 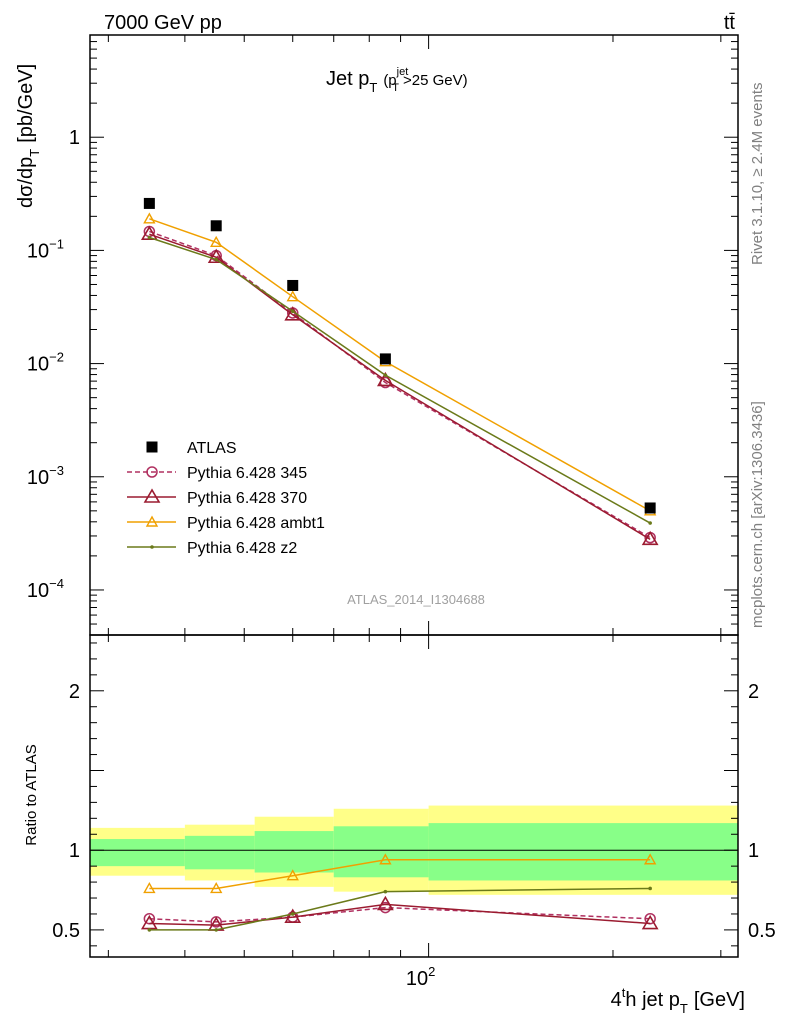 What do you see at coordinates (28, 136) in the screenshot?
I see `main-ylabel: dσ/dpT[pb/GeV]` at bounding box center [28, 136].